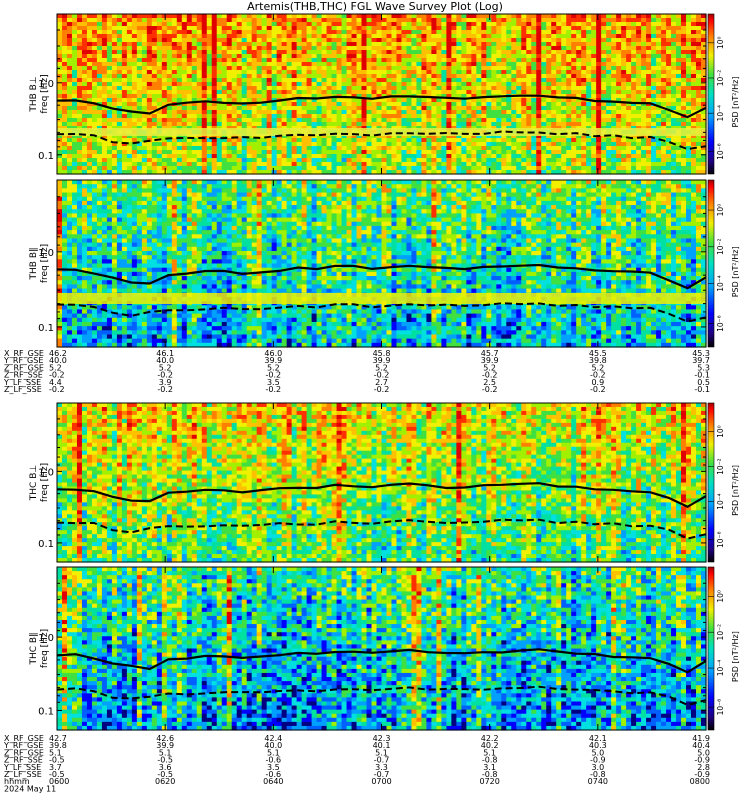 The image size is (750, 800). What do you see at coordinates (700, 781) in the screenshot?
I see `ephem-value: 0800` at bounding box center [700, 781].